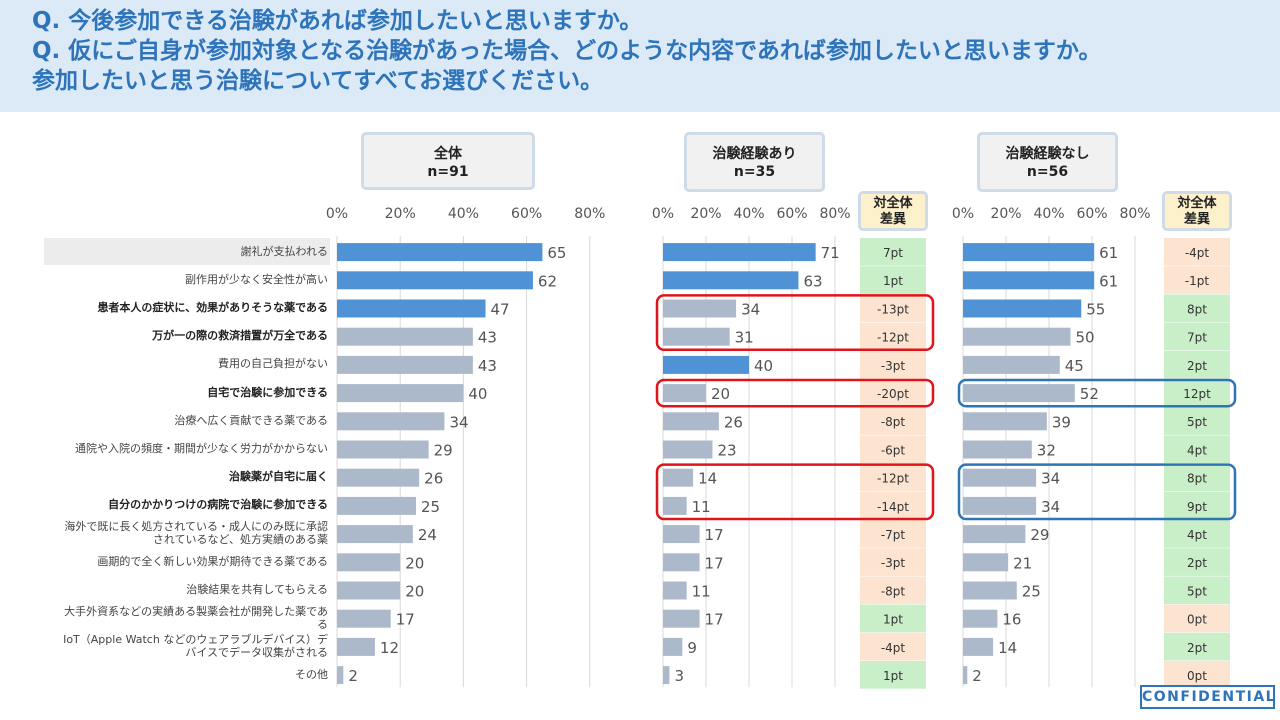  I want to click on diff-value: -7pt, so click(893, 535).